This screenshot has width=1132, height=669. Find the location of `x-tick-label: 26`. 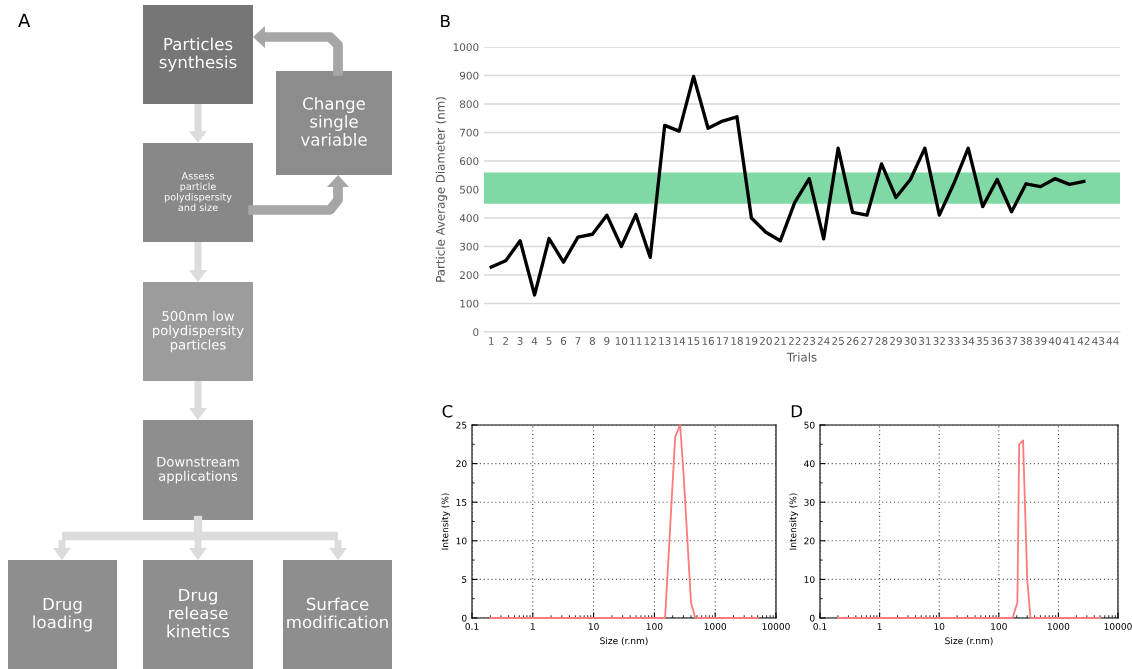

x-tick-label: 26 is located at coordinates (852, 341).